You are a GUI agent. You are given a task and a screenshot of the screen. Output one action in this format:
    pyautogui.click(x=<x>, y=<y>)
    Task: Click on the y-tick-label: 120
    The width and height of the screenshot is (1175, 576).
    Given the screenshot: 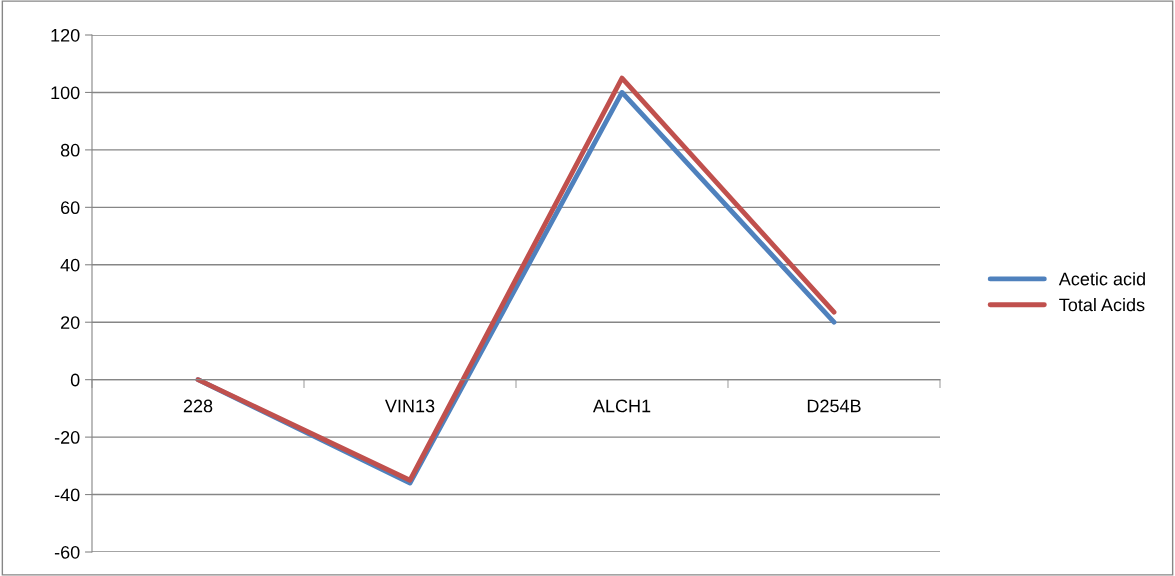 What is the action you would take?
    pyautogui.click(x=65, y=35)
    